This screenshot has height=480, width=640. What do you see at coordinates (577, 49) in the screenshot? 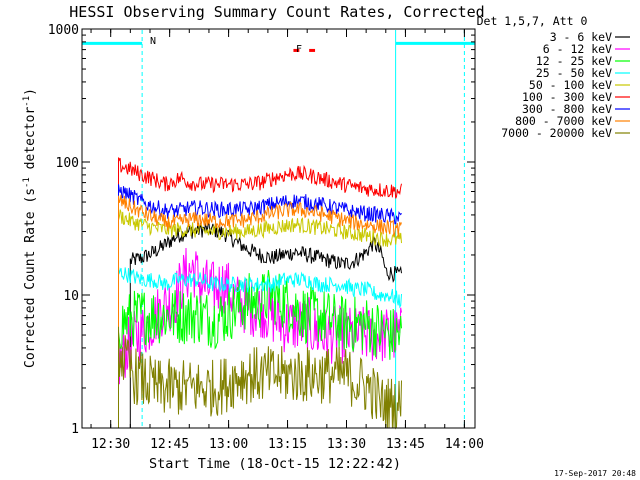
I see `legend-label-2: 6 - 12 keV` at bounding box center [577, 49].